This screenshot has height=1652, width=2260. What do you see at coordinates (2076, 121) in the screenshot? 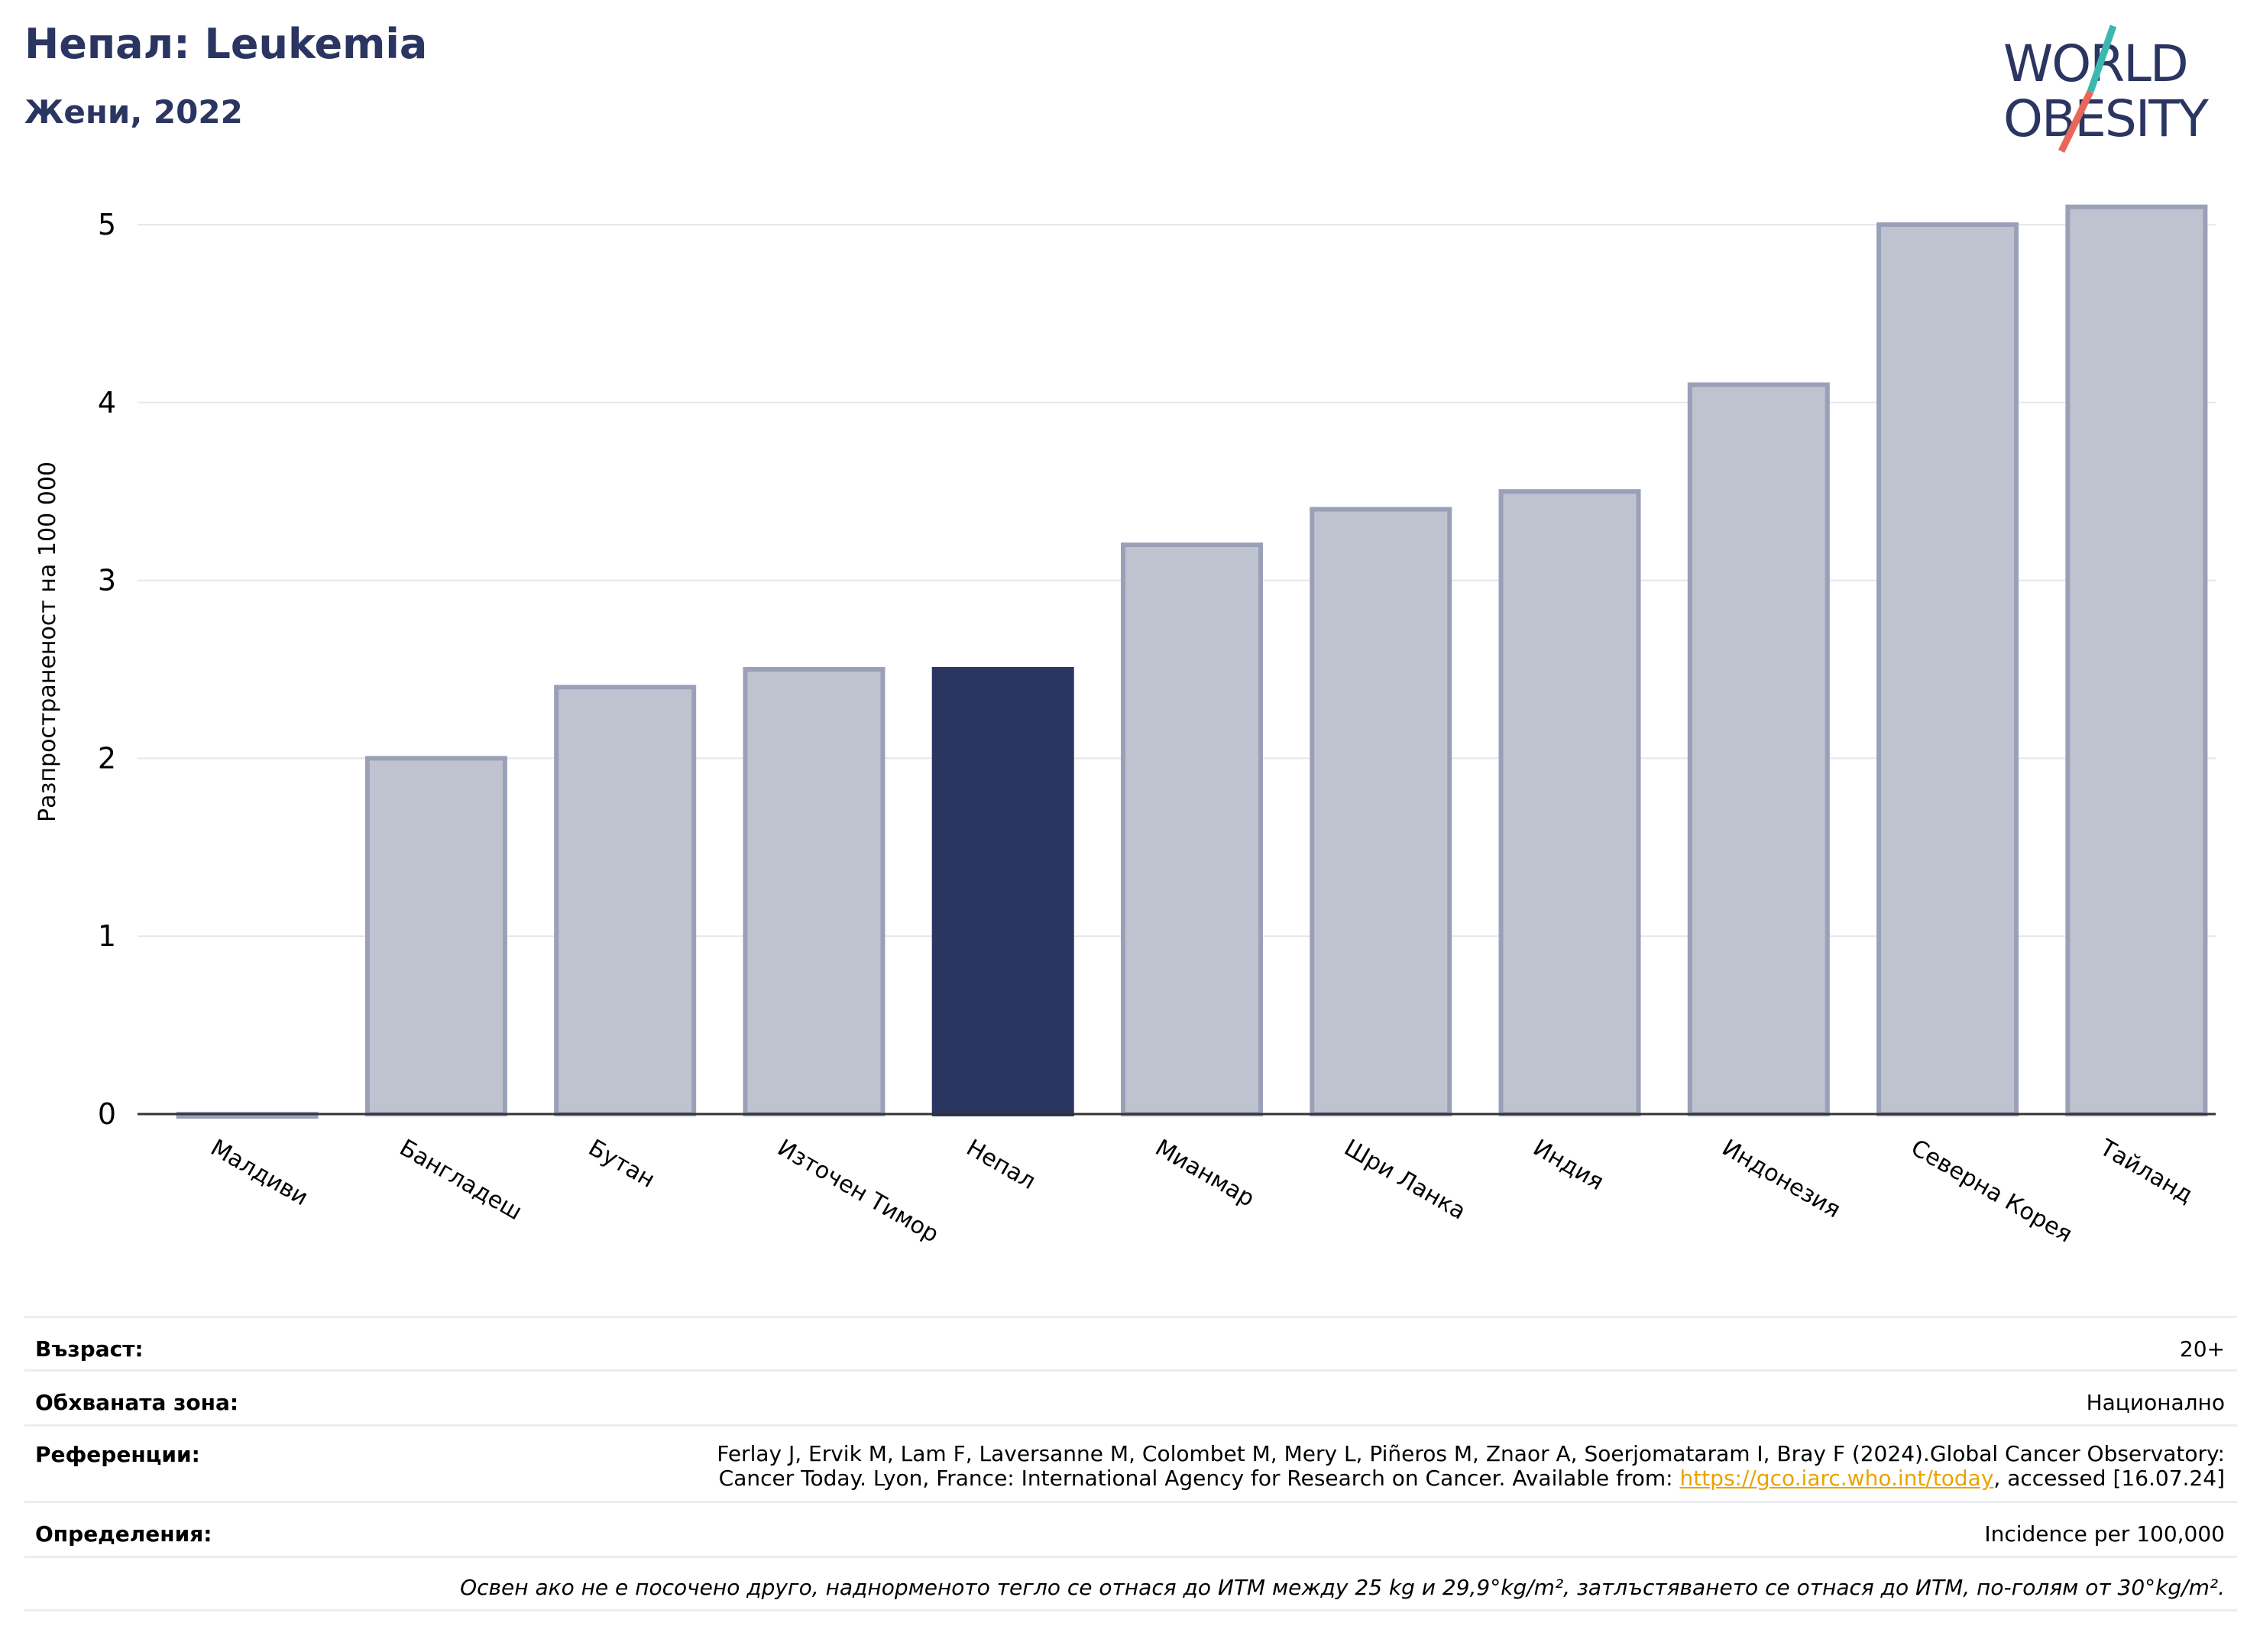
I see `logo-slash-red` at bounding box center [2076, 121].